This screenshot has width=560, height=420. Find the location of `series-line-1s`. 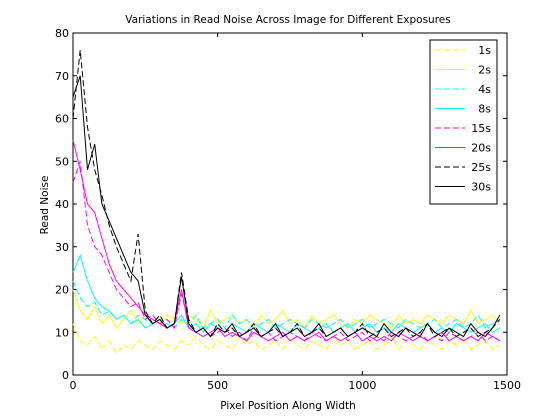

series-line-1s is located at coordinates (286, 339).